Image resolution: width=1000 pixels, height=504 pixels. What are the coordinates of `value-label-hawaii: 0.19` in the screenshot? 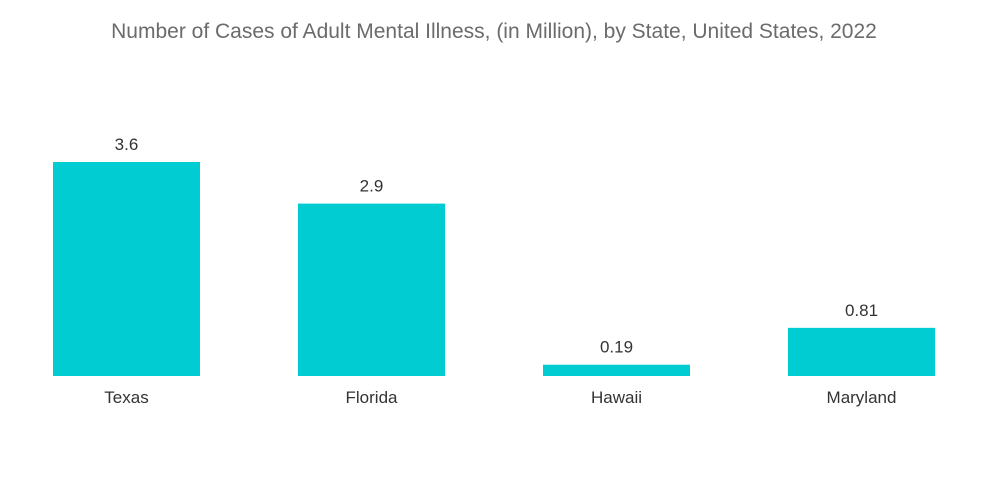 It's located at (616, 347).